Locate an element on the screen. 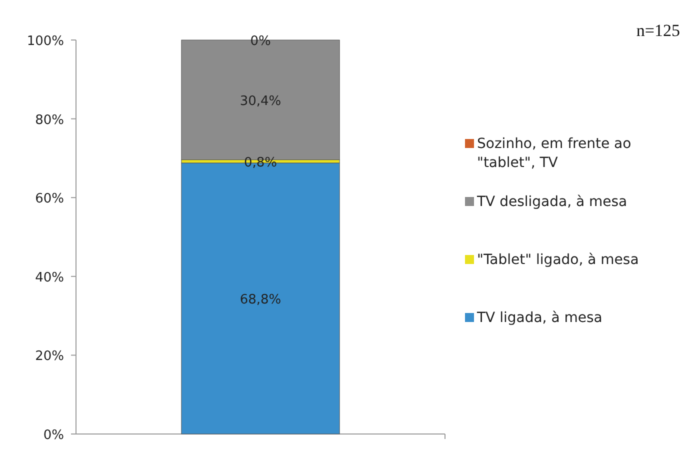 This screenshot has height=474, width=690. legend-label: TV ligada, à mesa is located at coordinates (539, 318).